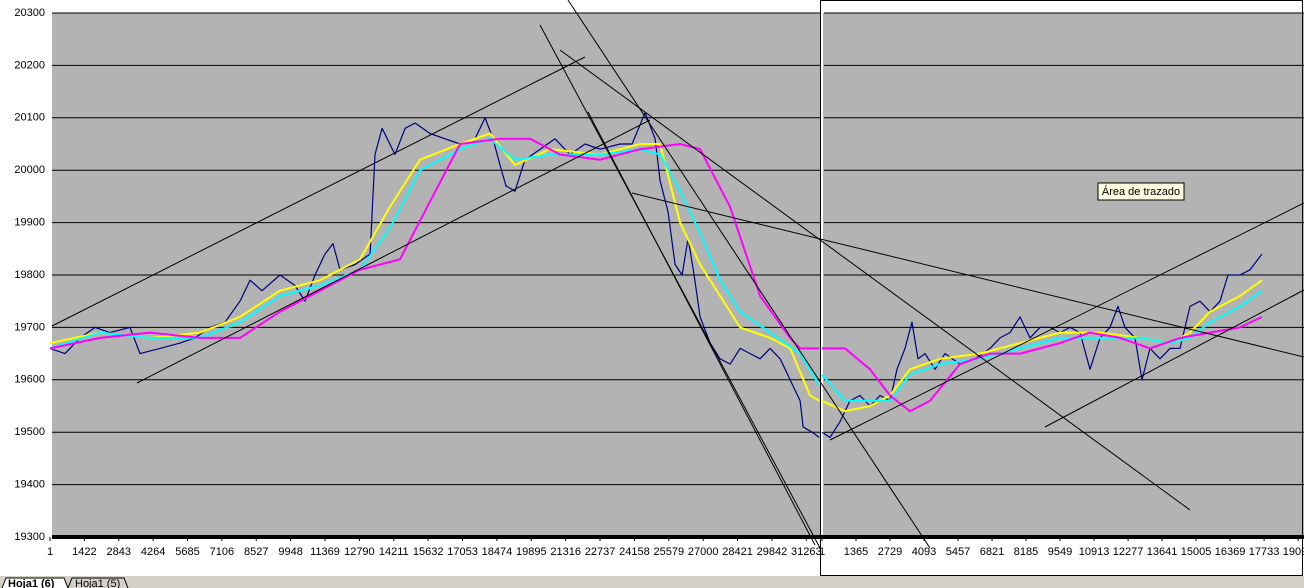 This screenshot has height=588, width=1304. I want to click on tab-label: Hoja1 (5), so click(97, 583).